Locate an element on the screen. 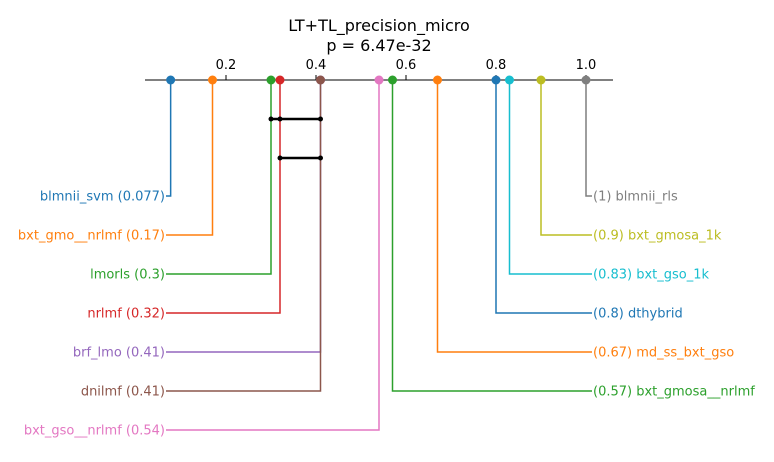 The height and width of the screenshot is (462, 774). method-label: brf_lmo (0.41) is located at coordinates (119, 353).